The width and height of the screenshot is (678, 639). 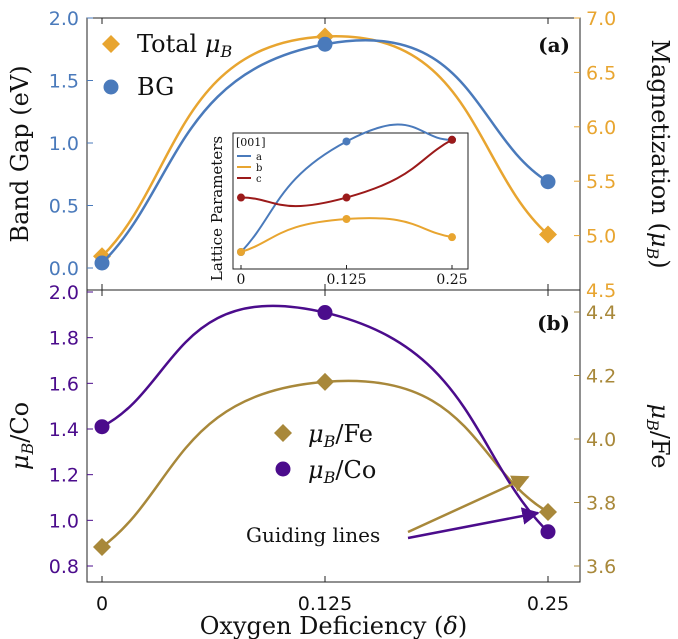 What do you see at coordinates (601, 567) in the screenshot?
I see `y-right-tick-label: 3.6` at bounding box center [601, 567].